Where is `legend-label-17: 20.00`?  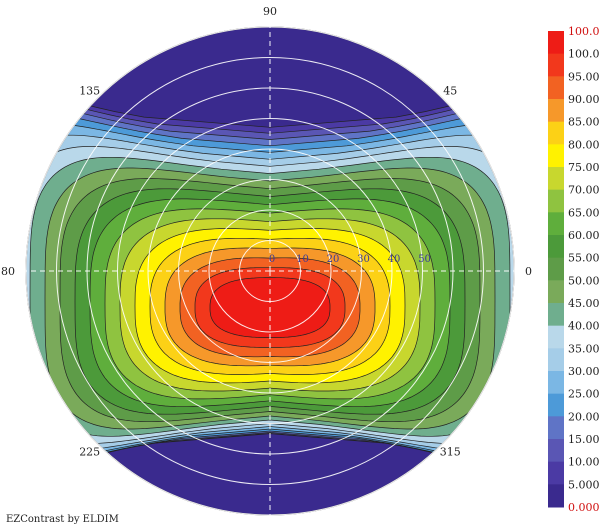
legend-label-17: 20.00 is located at coordinates (584, 416).